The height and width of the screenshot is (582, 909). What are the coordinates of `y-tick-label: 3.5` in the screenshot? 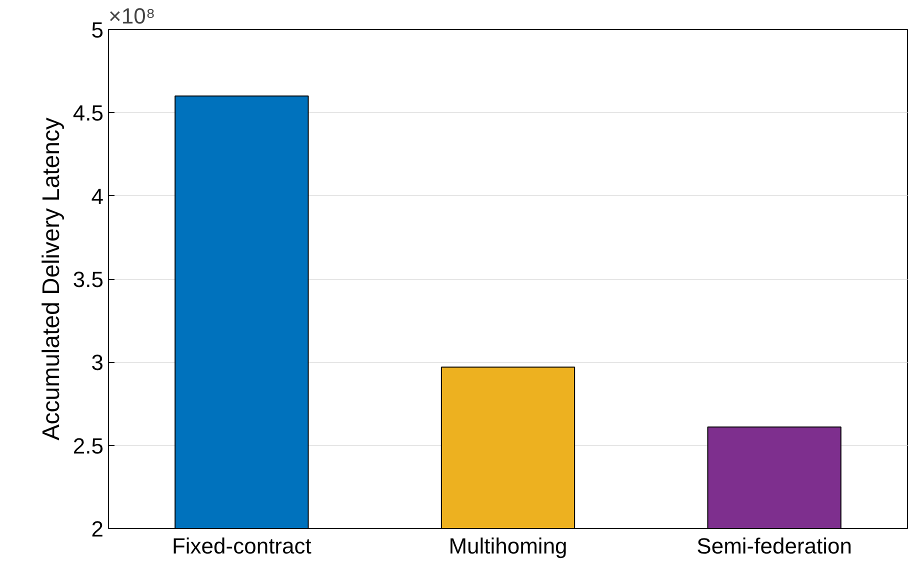 It's located at (88, 279).